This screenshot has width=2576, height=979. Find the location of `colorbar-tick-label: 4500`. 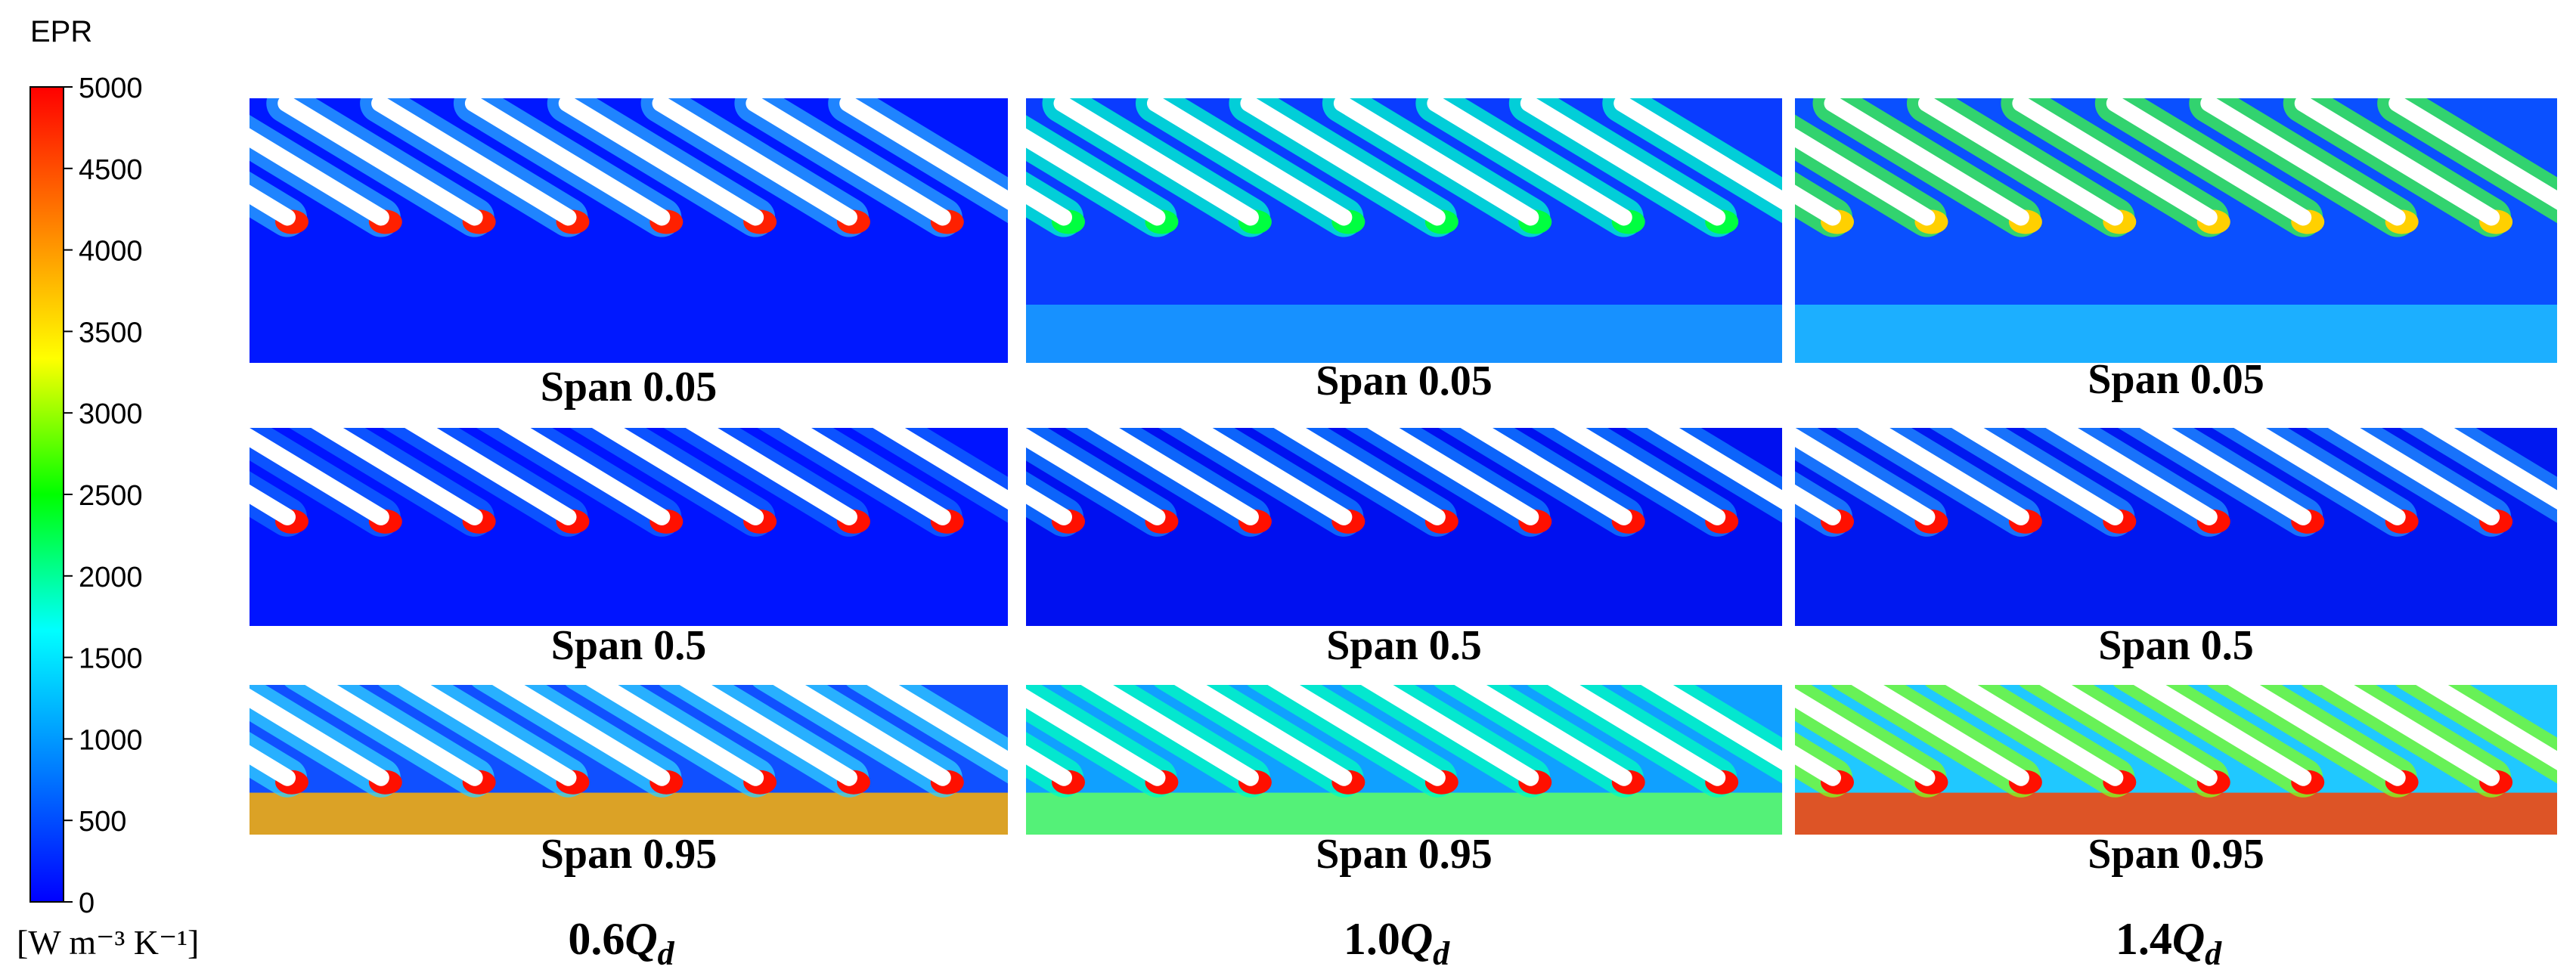

colorbar-tick-label: 4500 is located at coordinates (111, 170).